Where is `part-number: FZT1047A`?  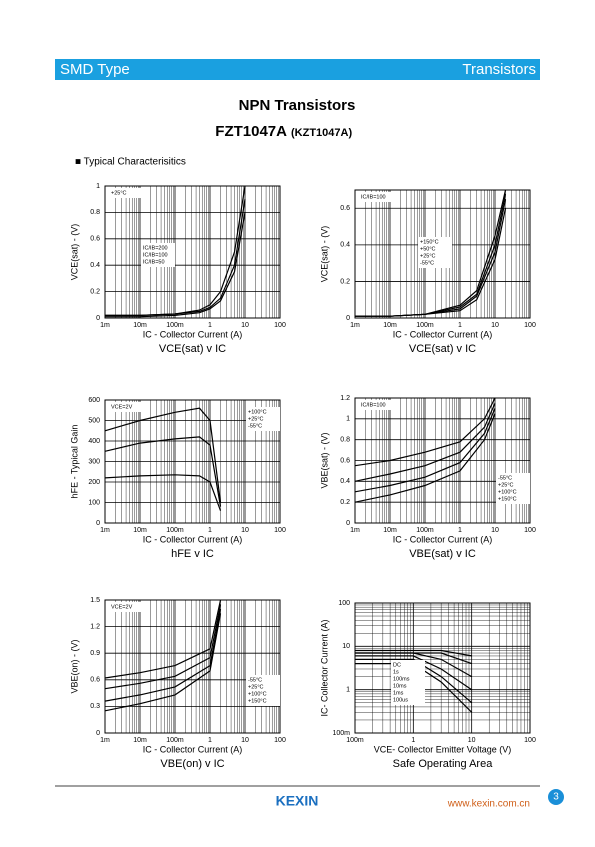 part-number: FZT1047A is located at coordinates (251, 131).